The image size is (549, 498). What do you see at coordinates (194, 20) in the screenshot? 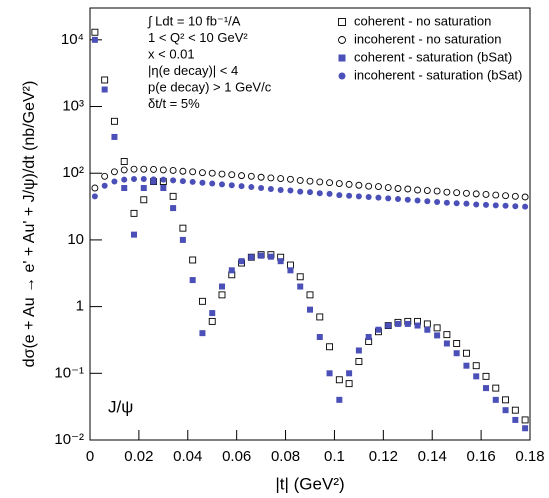
I see `annotation: ∫ Ldt = 10 fb⁻¹/A` at bounding box center [194, 20].